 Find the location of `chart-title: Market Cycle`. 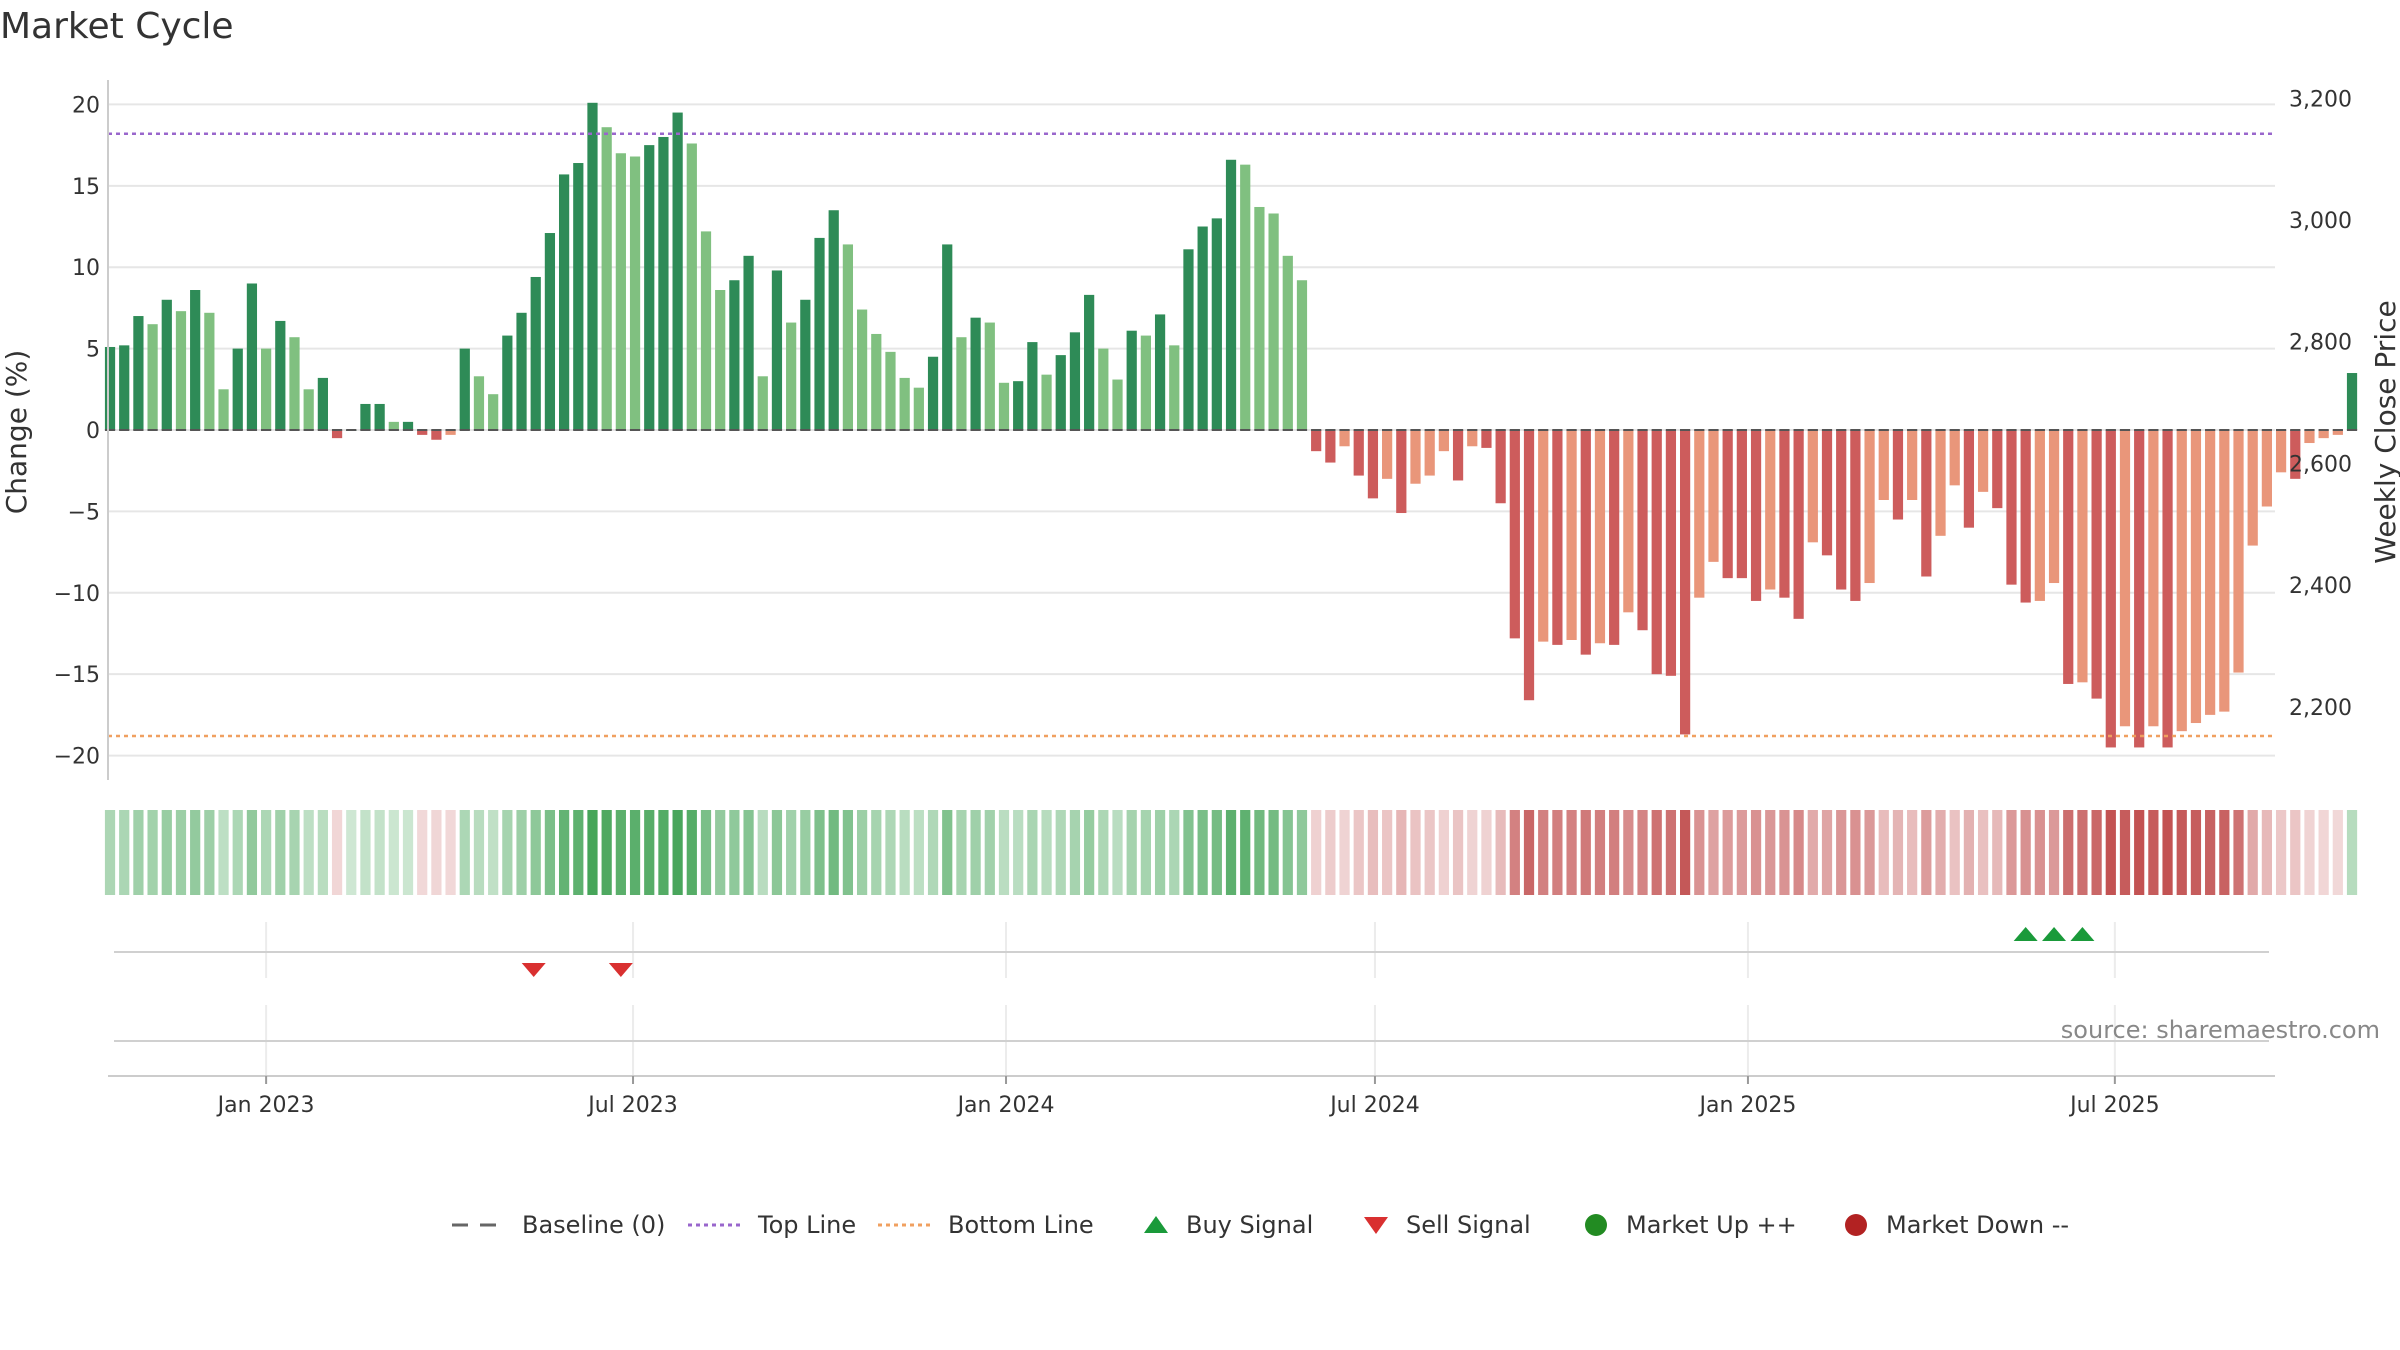

chart-title: Market Cycle is located at coordinates (117, 26).